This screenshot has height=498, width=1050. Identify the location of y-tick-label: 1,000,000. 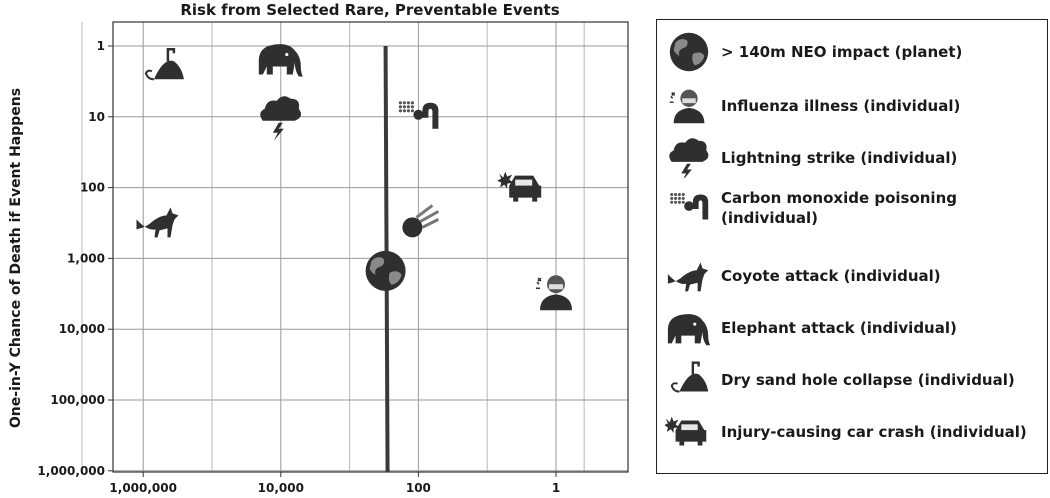
(71, 471).